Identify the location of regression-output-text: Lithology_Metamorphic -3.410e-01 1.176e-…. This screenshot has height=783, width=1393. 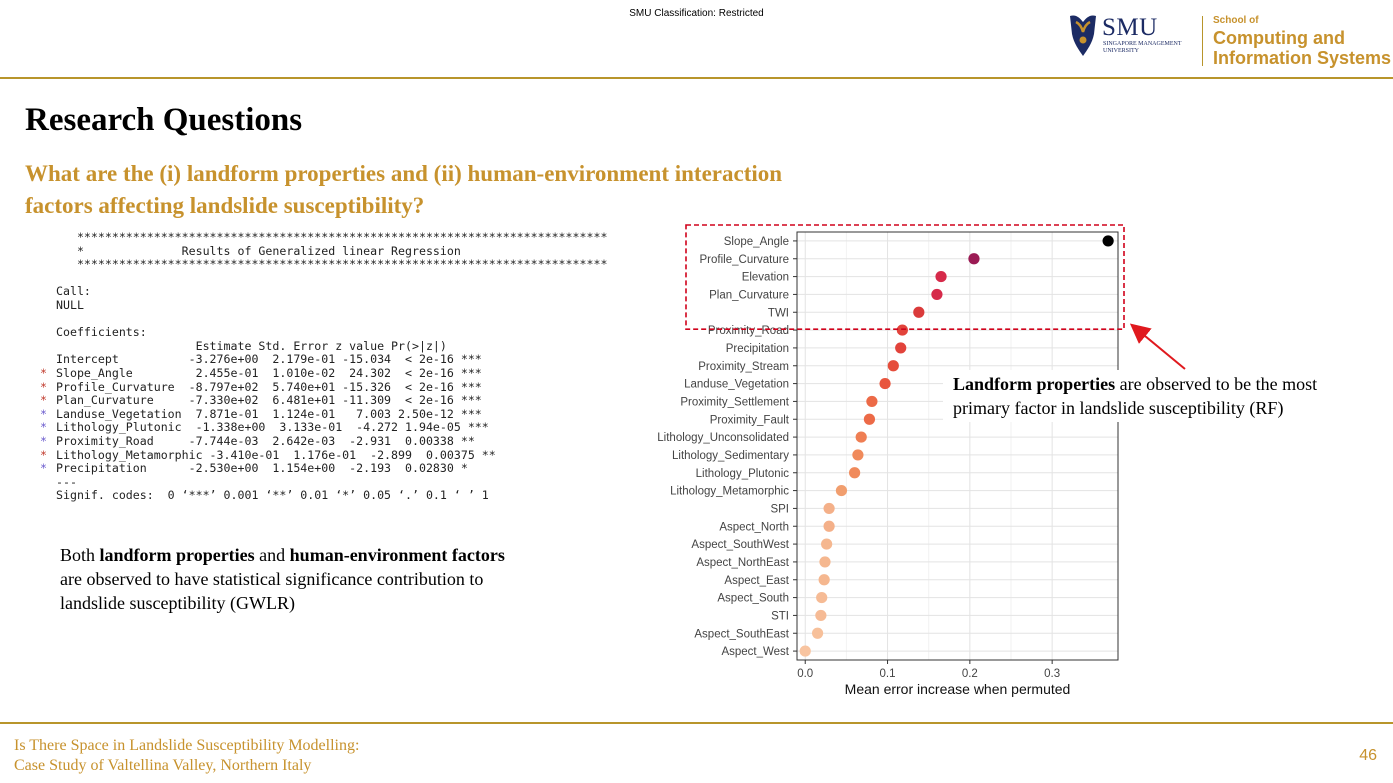
(276, 454).